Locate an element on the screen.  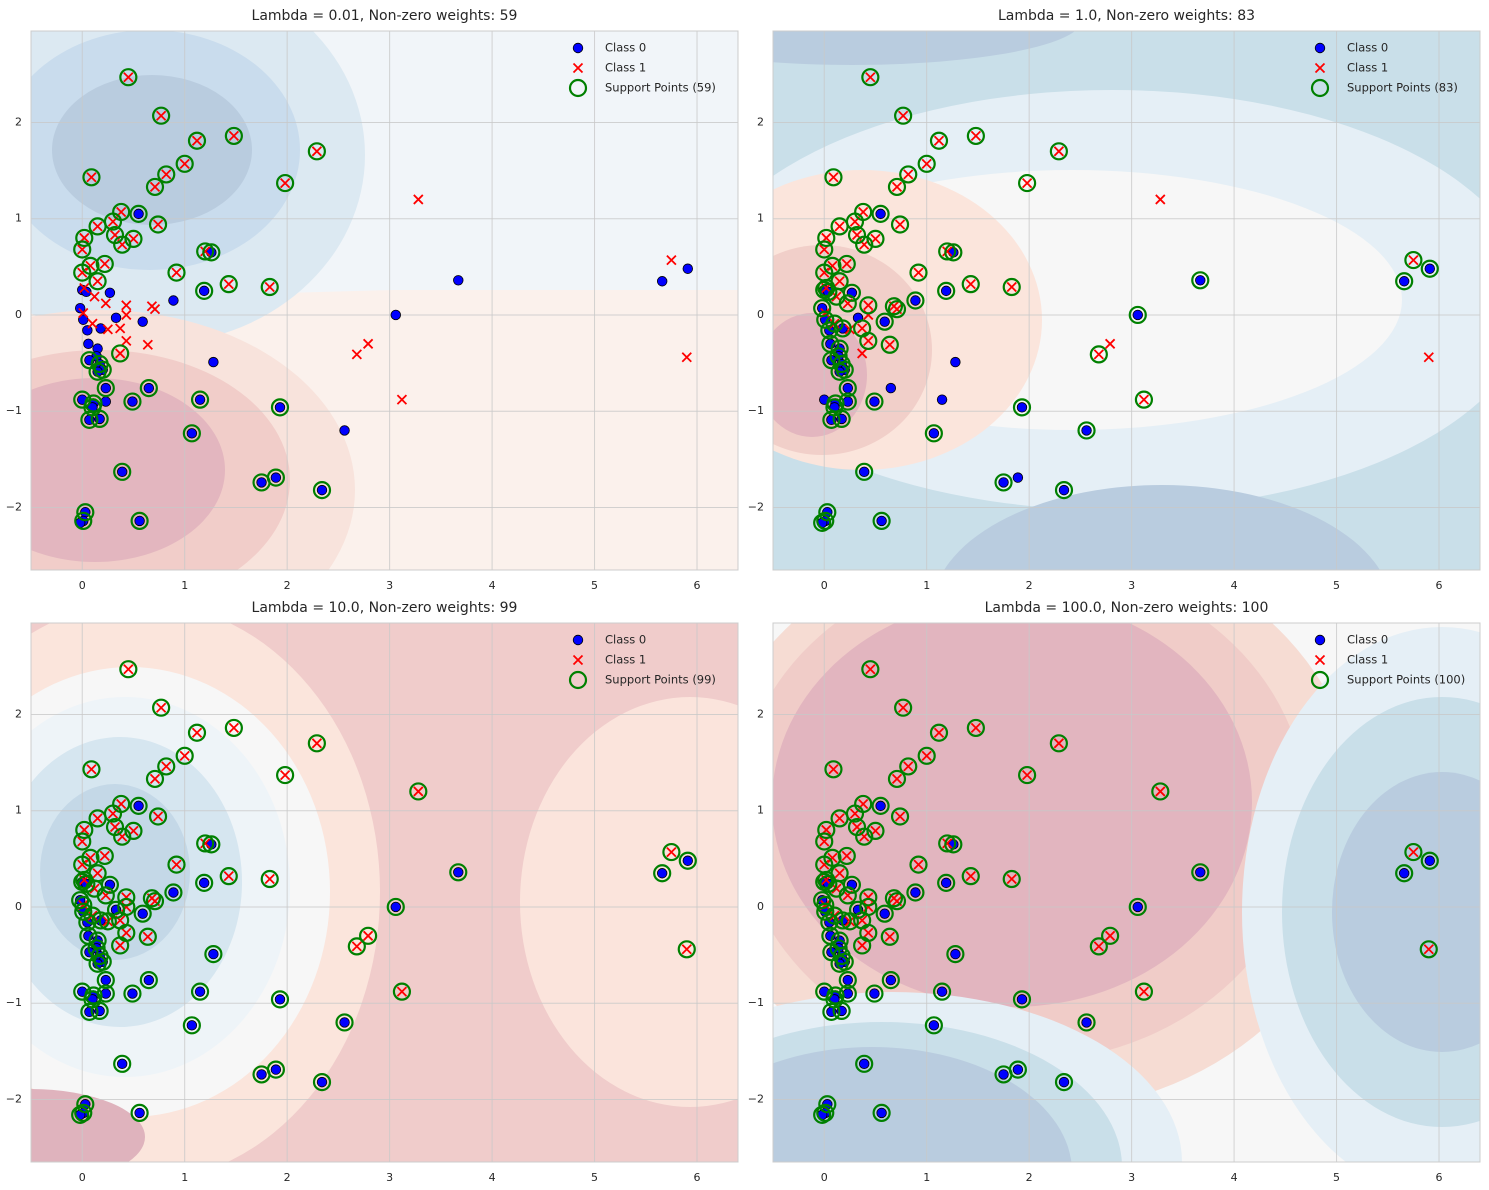
chart-title: Lambda = 1.0, Non-zero weights: 83 is located at coordinates (1126, 16).